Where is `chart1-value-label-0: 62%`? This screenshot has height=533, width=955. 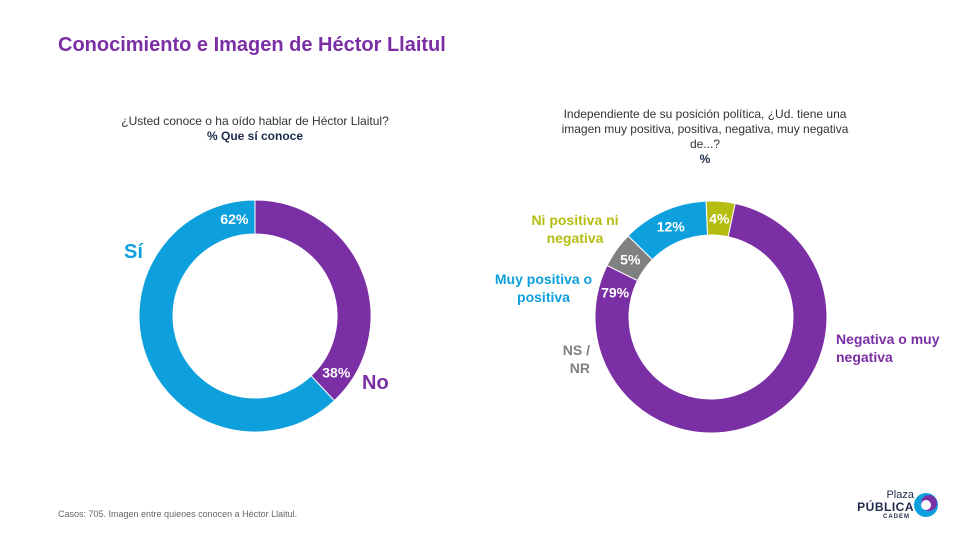
chart1-value-label-0: 62% is located at coordinates (234, 219).